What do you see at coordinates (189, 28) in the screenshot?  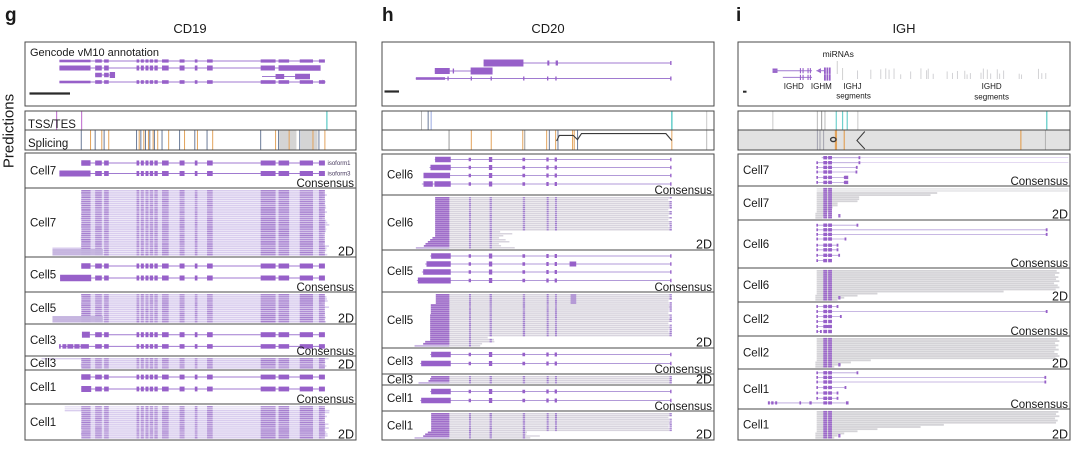 I see `svg-text: CD19` at bounding box center [189, 28].